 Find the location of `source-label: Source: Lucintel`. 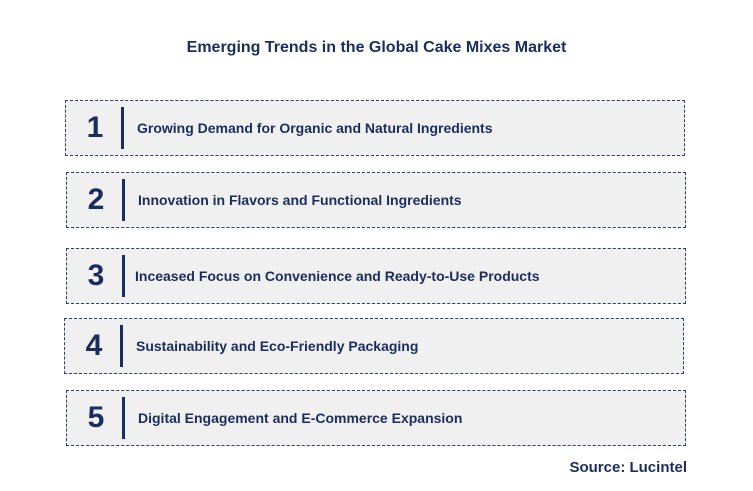

source-label: Source: Lucintel is located at coordinates (628, 467).